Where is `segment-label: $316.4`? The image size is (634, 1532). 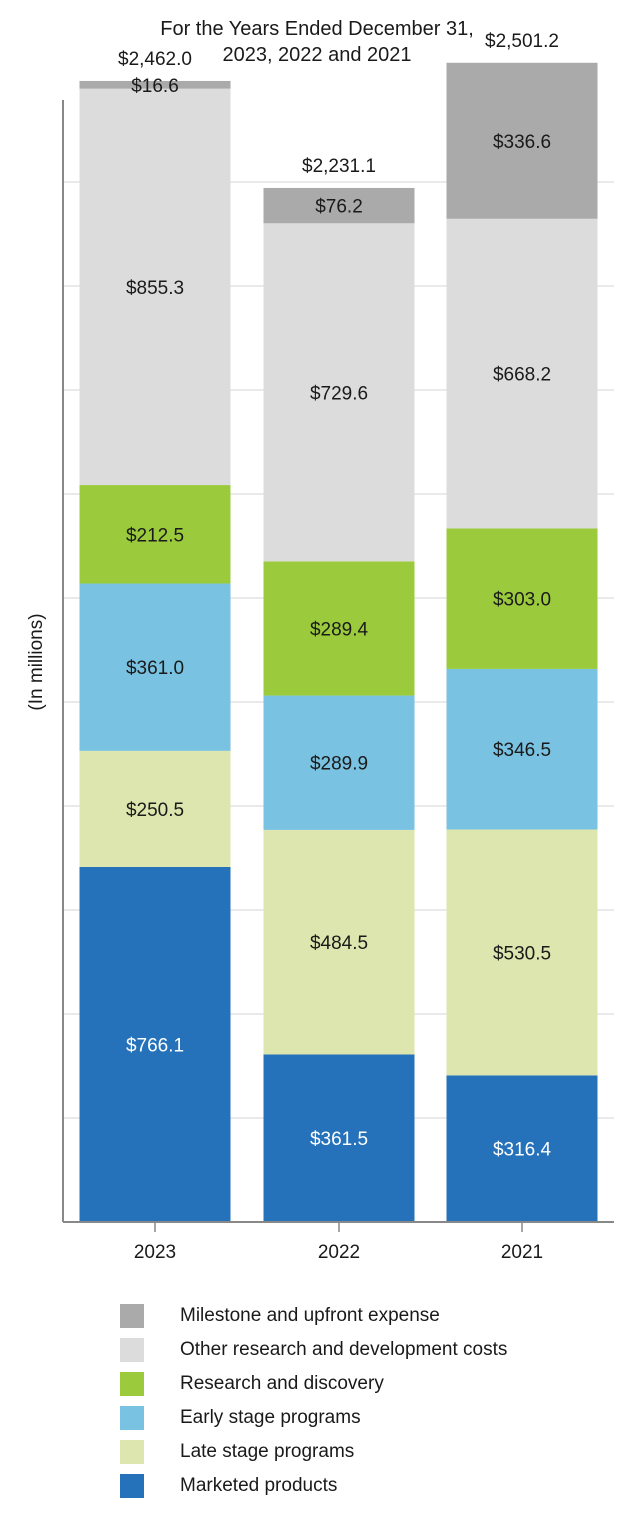
segment-label: $316.4 is located at coordinates (522, 1150).